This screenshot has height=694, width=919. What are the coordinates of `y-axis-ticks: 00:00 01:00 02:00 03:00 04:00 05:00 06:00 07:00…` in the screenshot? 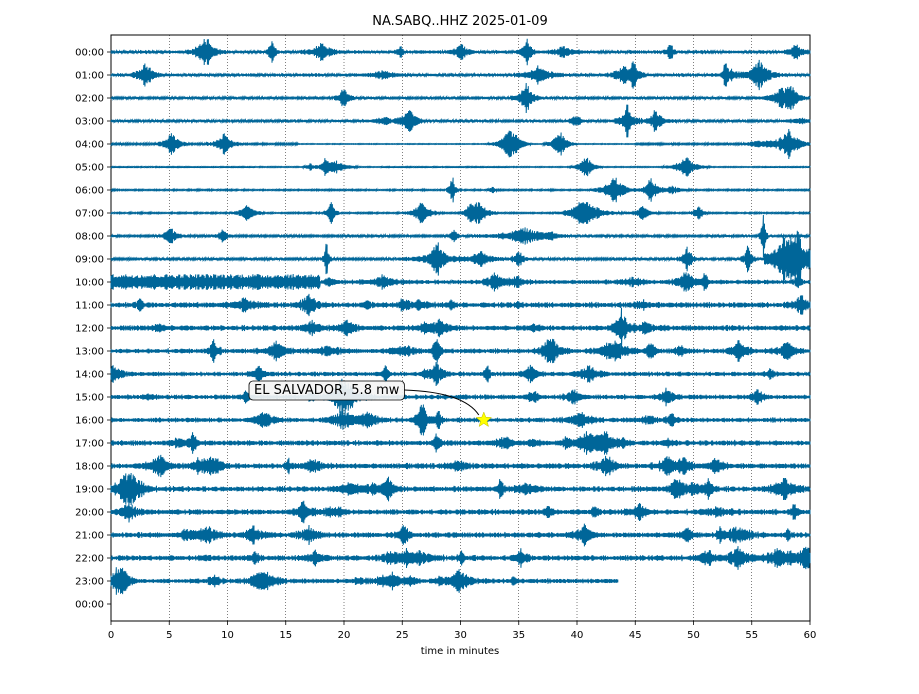 It's located at (93, 329).